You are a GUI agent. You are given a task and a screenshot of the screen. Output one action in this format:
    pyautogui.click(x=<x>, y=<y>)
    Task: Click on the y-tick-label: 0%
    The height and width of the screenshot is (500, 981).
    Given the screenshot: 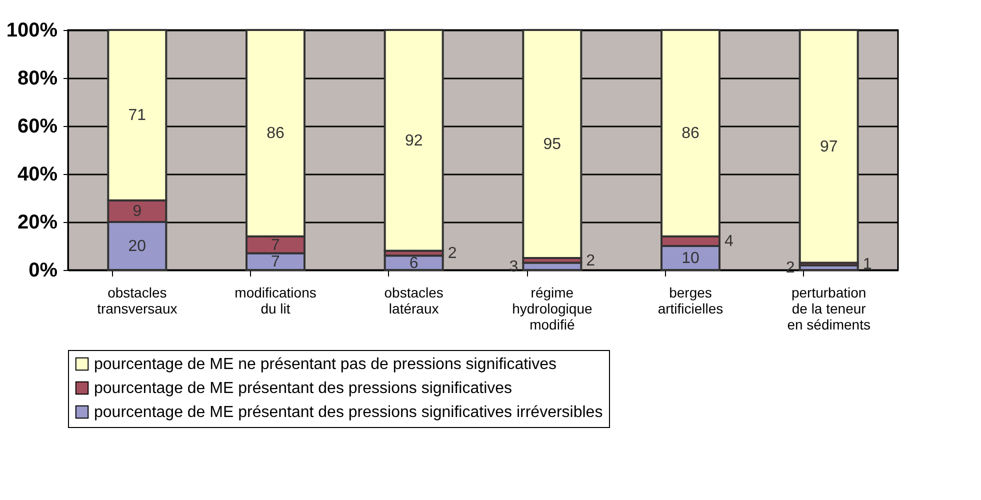 What is the action you would take?
    pyautogui.click(x=43, y=271)
    